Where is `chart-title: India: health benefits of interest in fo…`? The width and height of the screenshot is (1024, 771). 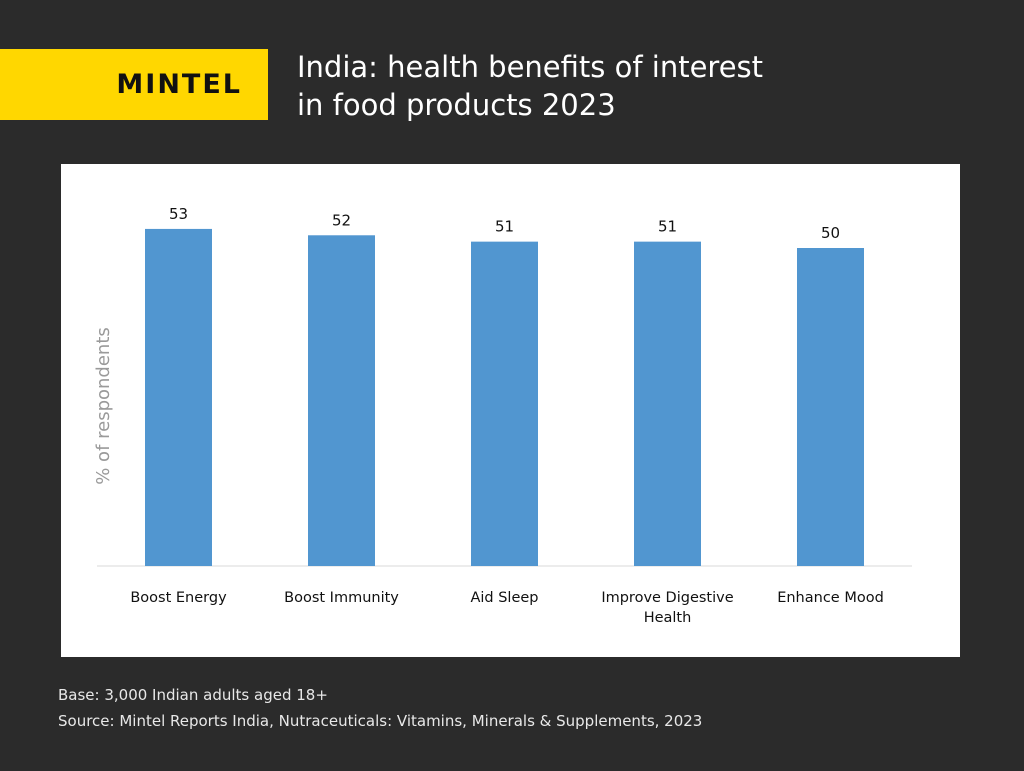 chart-title: India: health benefits of interest in fo… is located at coordinates (530, 86).